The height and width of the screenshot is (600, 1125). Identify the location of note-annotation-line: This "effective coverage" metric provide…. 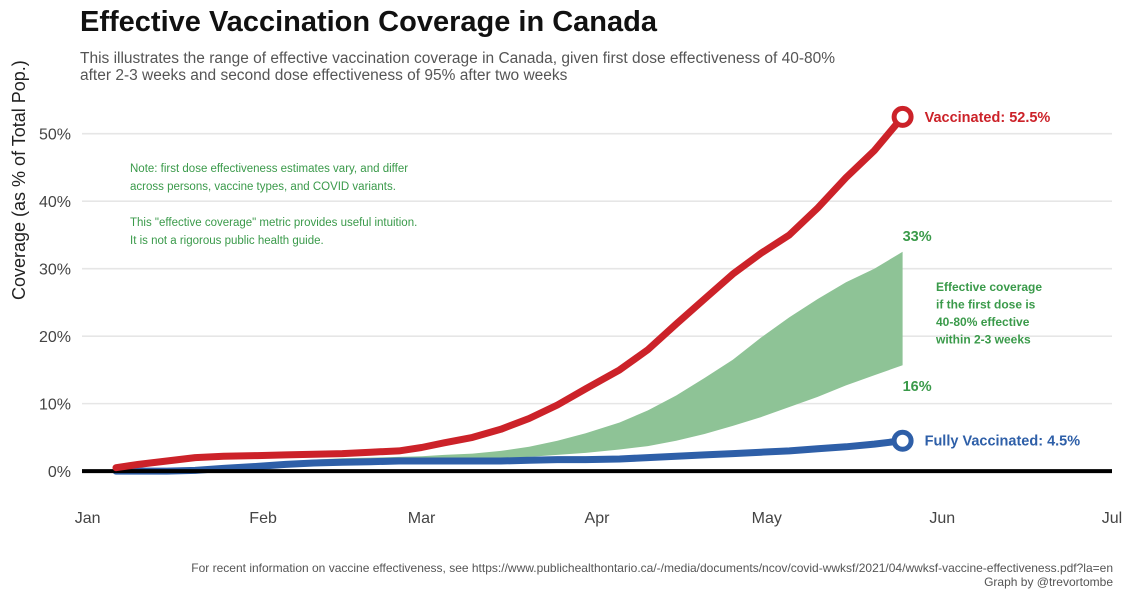
(273, 223).